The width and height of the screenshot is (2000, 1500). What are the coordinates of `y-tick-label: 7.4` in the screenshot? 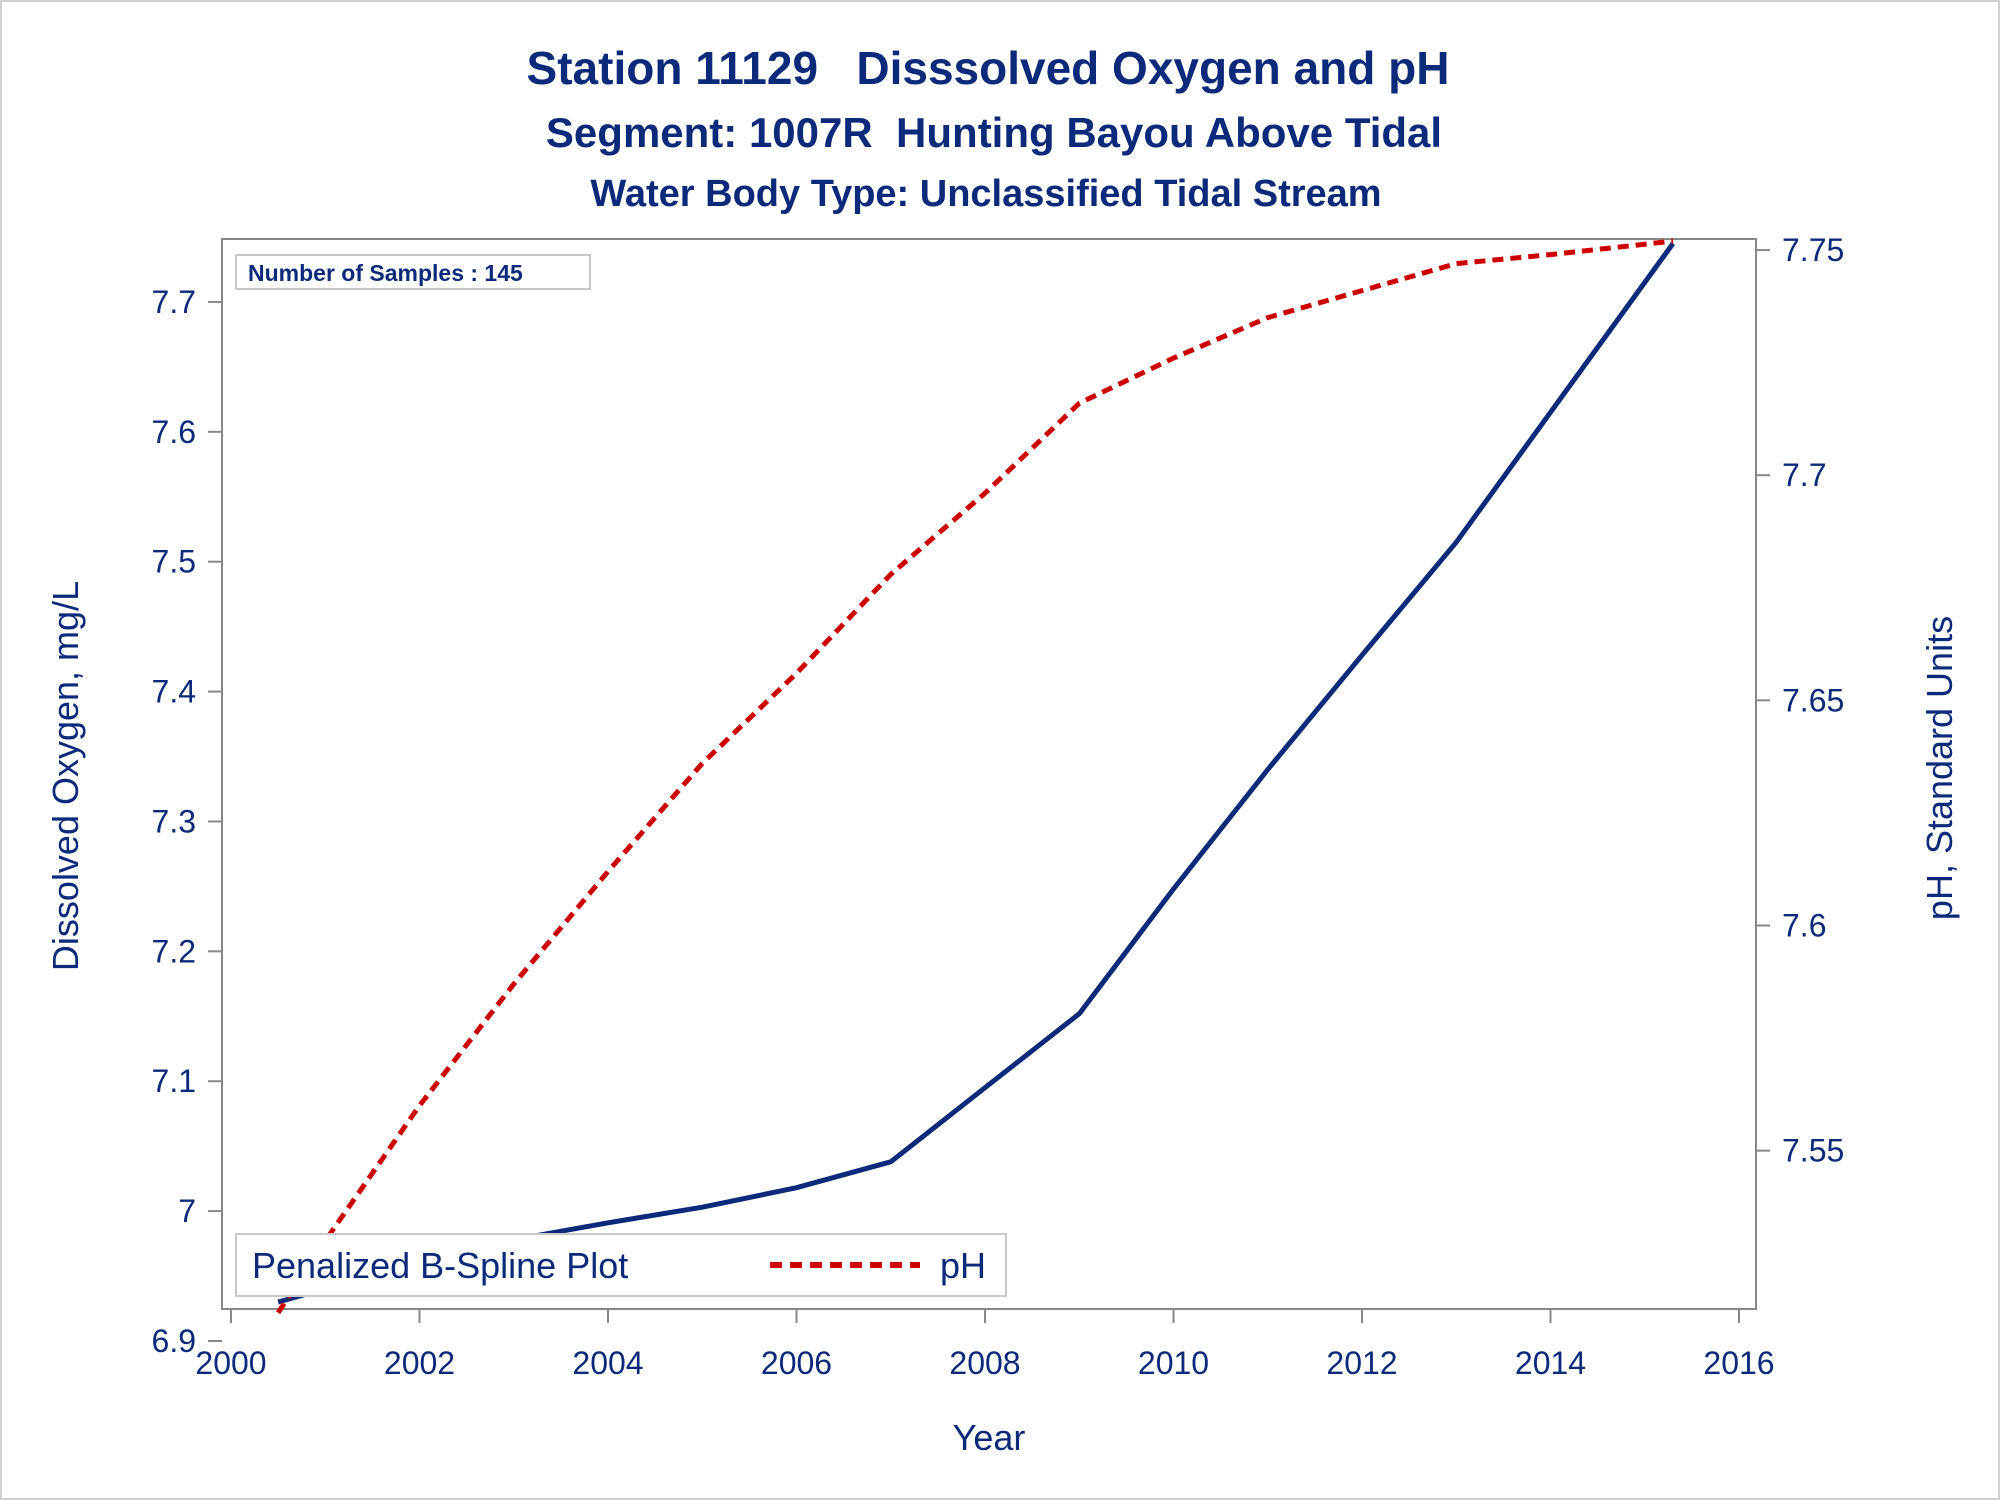 It's located at (174, 692).